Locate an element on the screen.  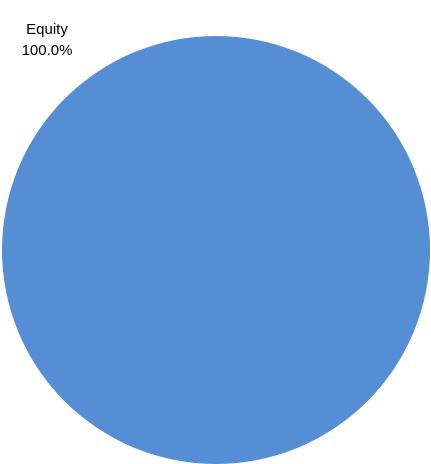
slice-label-name: Equity is located at coordinates (47, 29).